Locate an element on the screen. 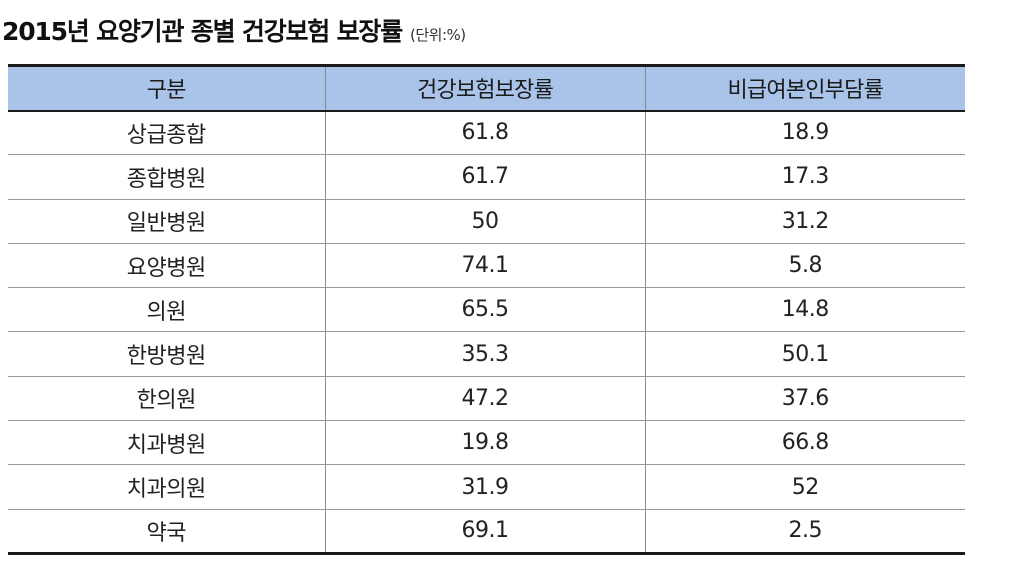  coverage-rate-cell: 74.1 is located at coordinates (484, 266).